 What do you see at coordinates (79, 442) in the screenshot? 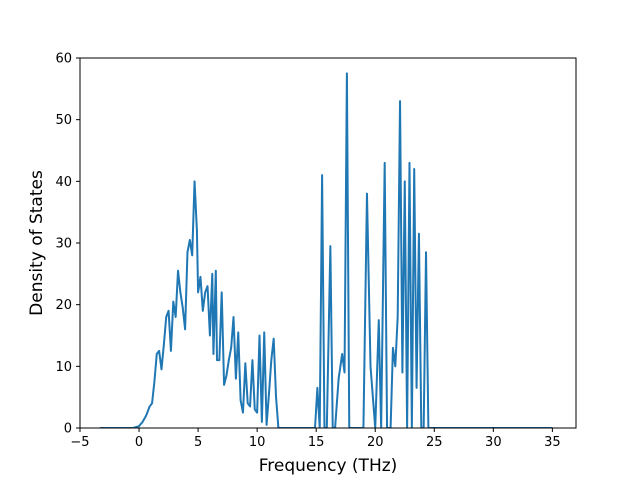
I see `x-tick-label: −5` at bounding box center [79, 442].